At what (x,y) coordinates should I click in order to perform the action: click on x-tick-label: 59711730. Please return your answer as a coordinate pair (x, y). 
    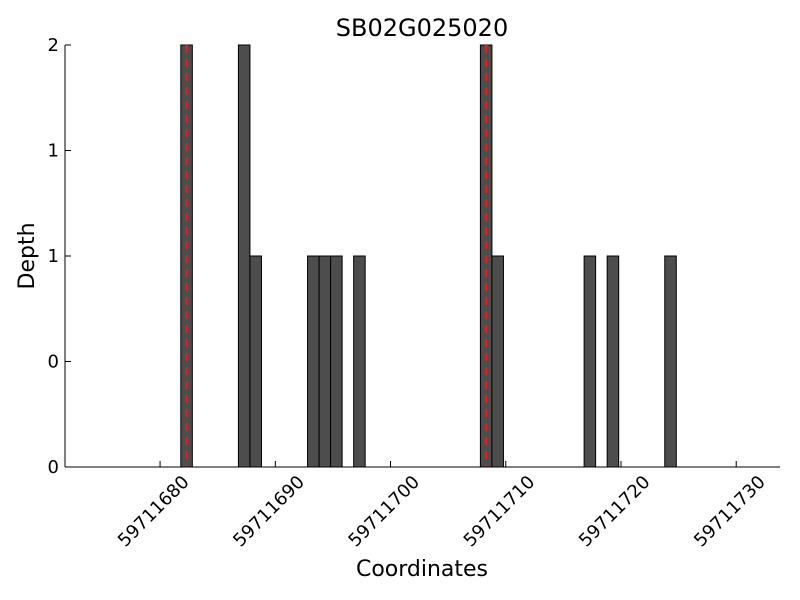
    Looking at the image, I should click on (730, 512).